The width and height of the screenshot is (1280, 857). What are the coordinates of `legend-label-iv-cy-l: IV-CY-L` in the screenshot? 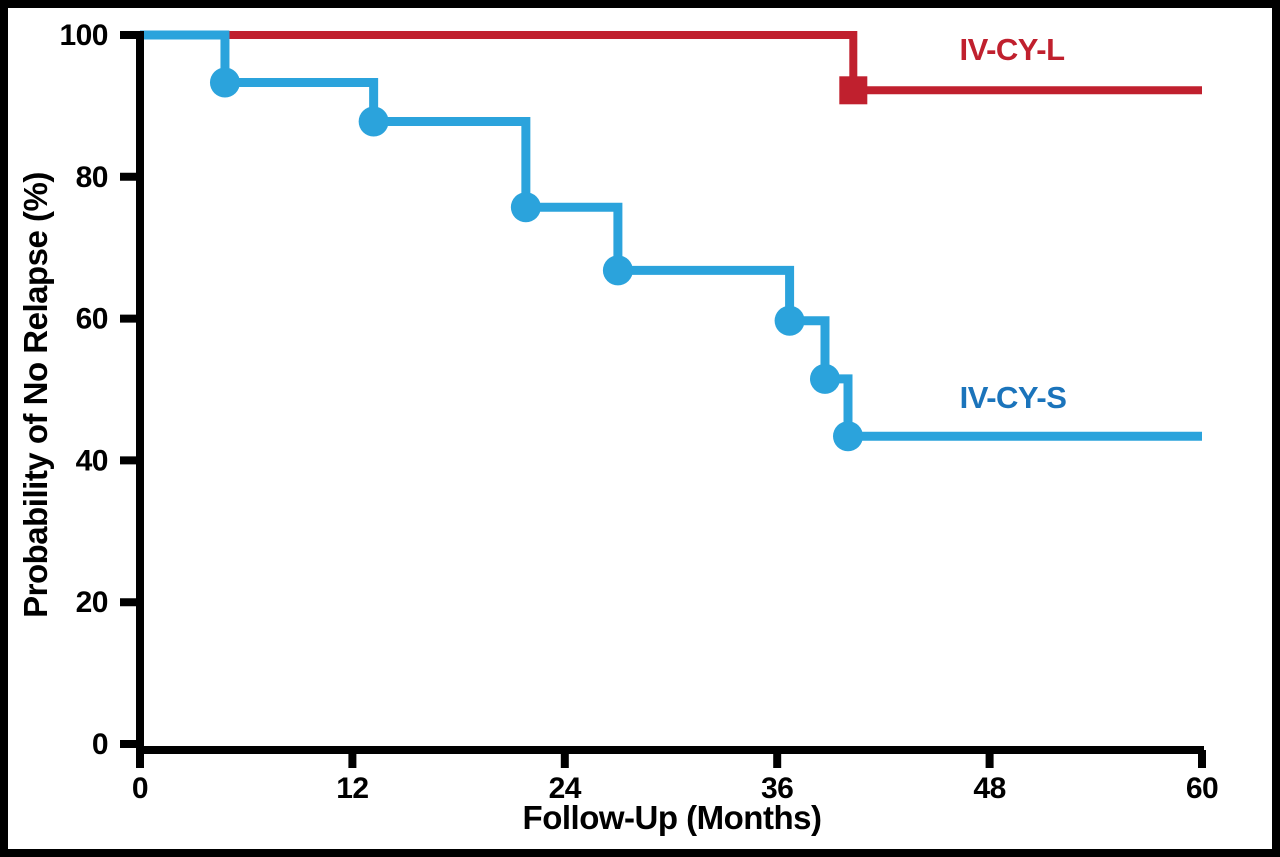 It's located at (1012, 49).